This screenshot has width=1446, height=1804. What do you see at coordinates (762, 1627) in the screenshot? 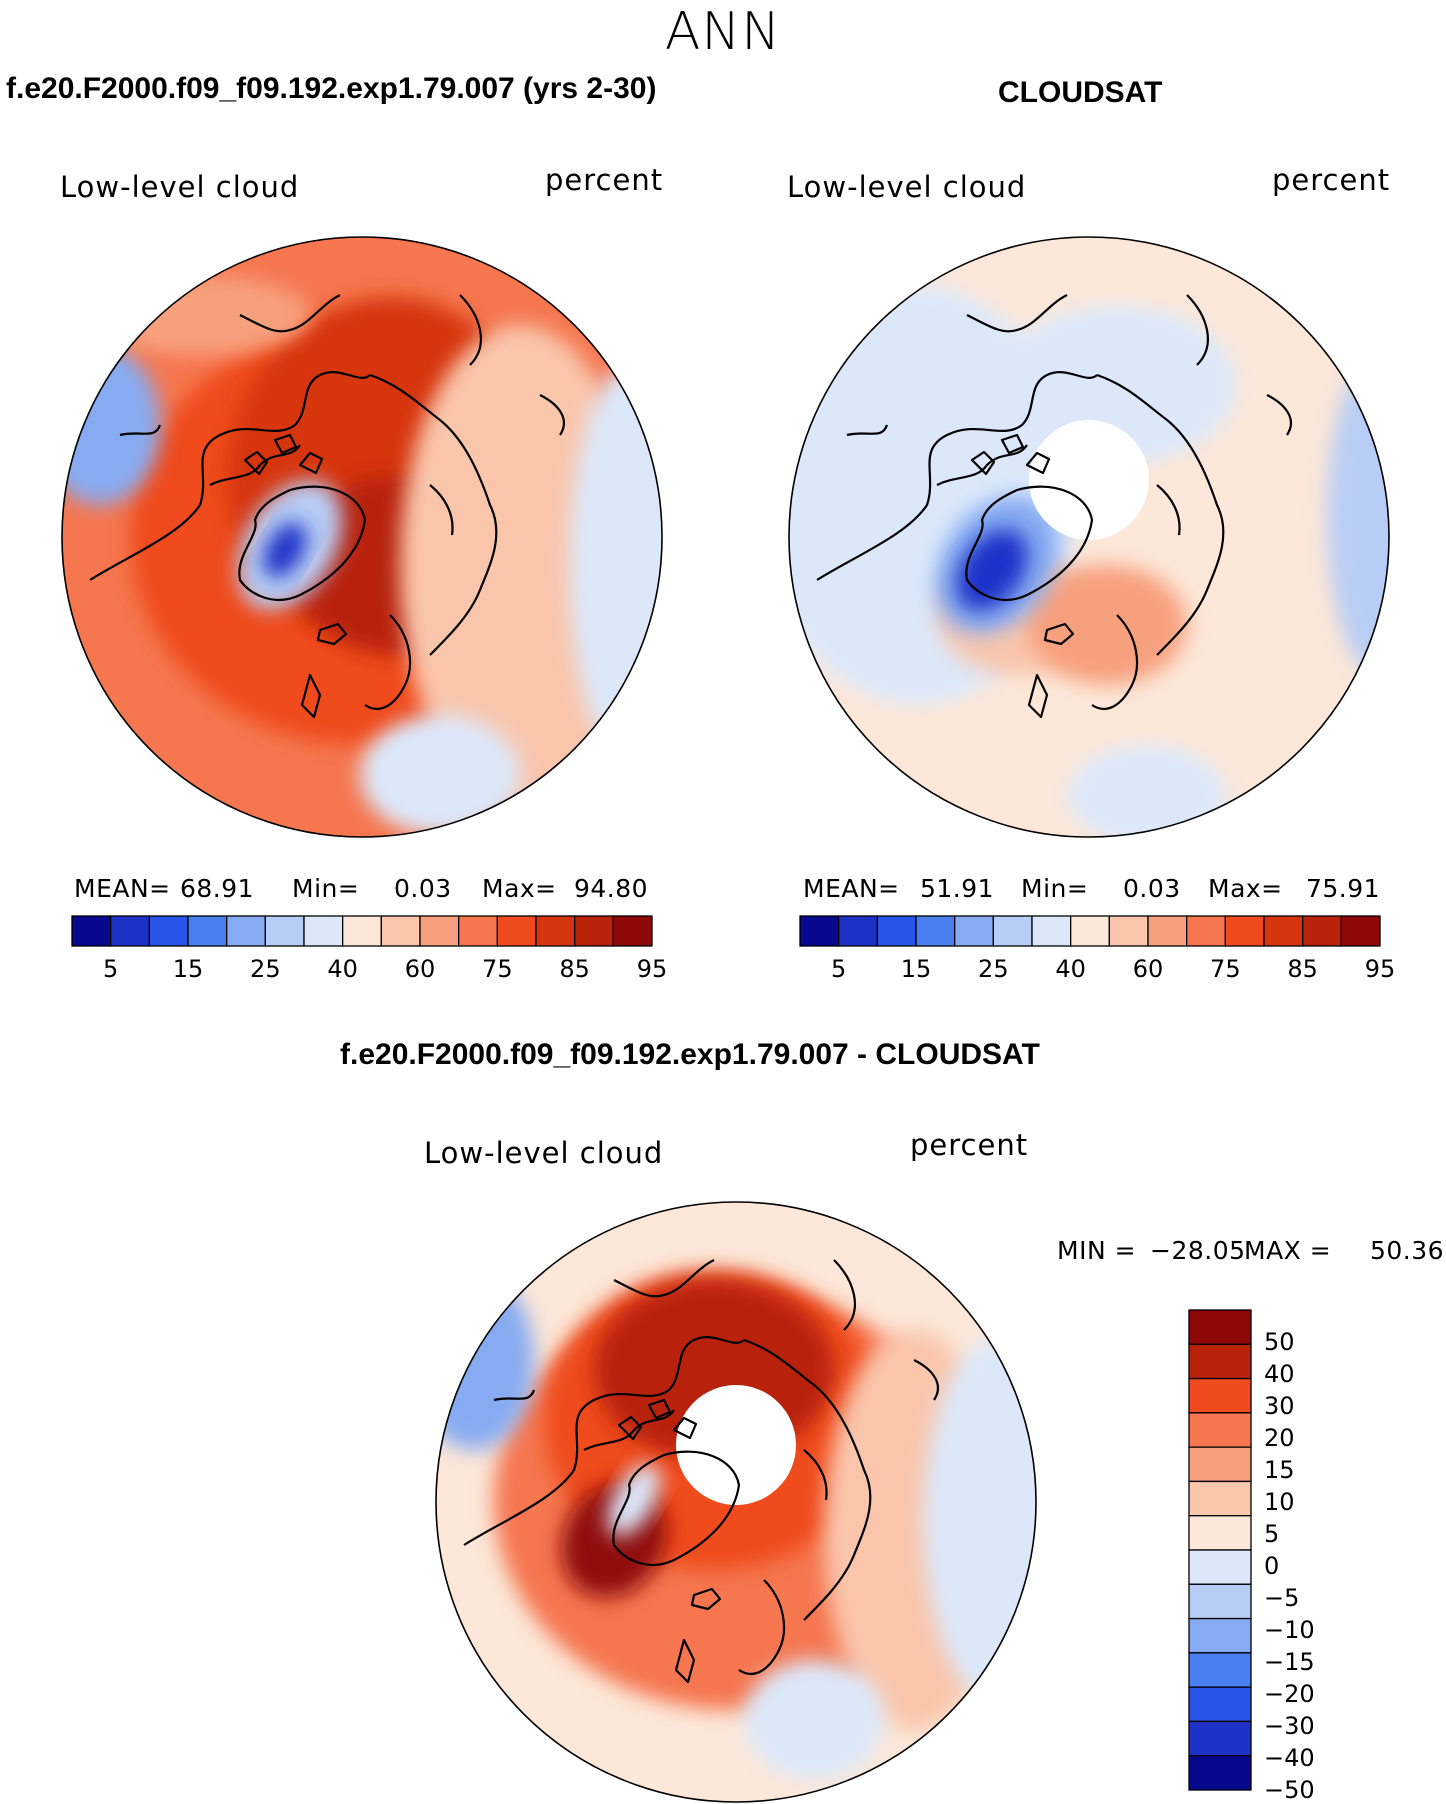
I see `coastline-scandinavia` at bounding box center [762, 1627].